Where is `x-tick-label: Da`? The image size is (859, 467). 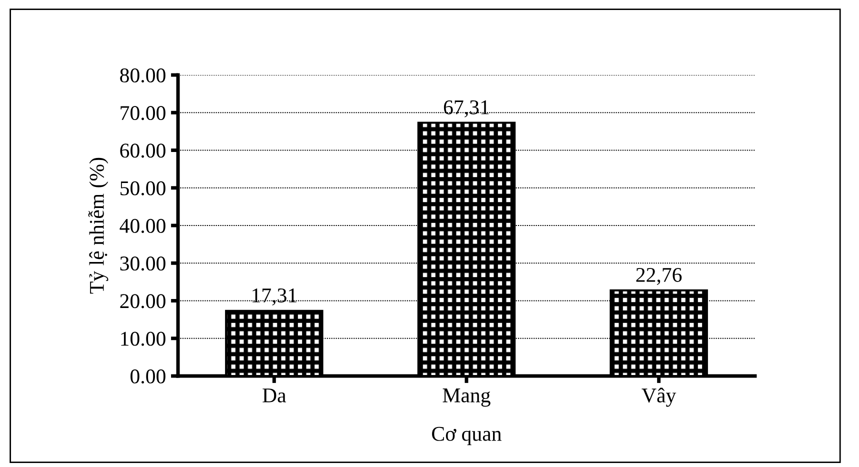
x-tick-label: Da is located at coordinates (274, 395).